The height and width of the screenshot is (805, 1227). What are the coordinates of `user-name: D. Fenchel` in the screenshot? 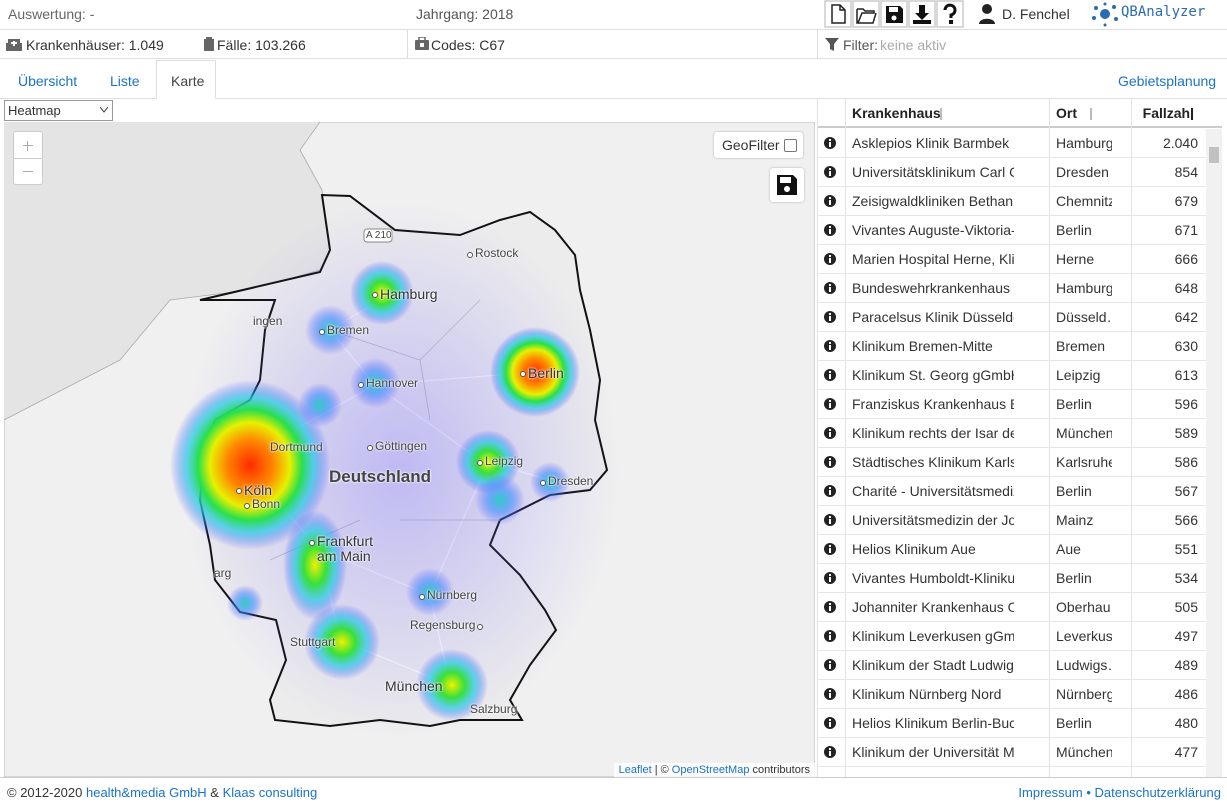 It's located at (1036, 14).